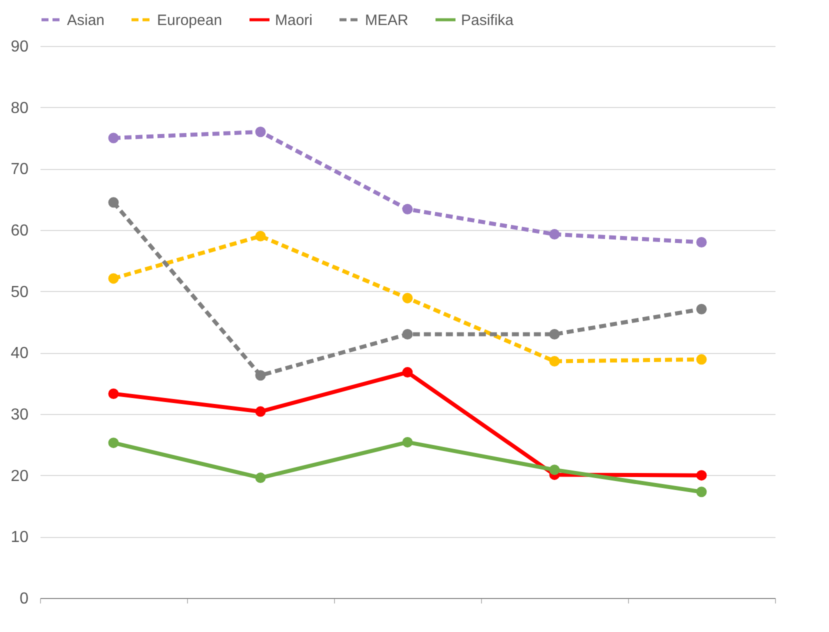  What do you see at coordinates (19, 231) in the screenshot?
I see `y-tick-label: 60` at bounding box center [19, 231].